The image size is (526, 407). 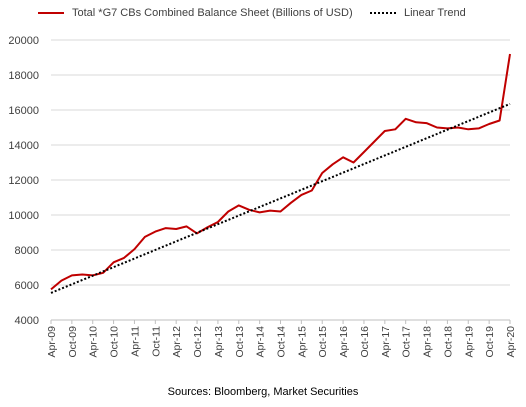 What do you see at coordinates (263, 392) in the screenshot?
I see `source-note: Sources: Bloomberg, Market Securities` at bounding box center [263, 392].